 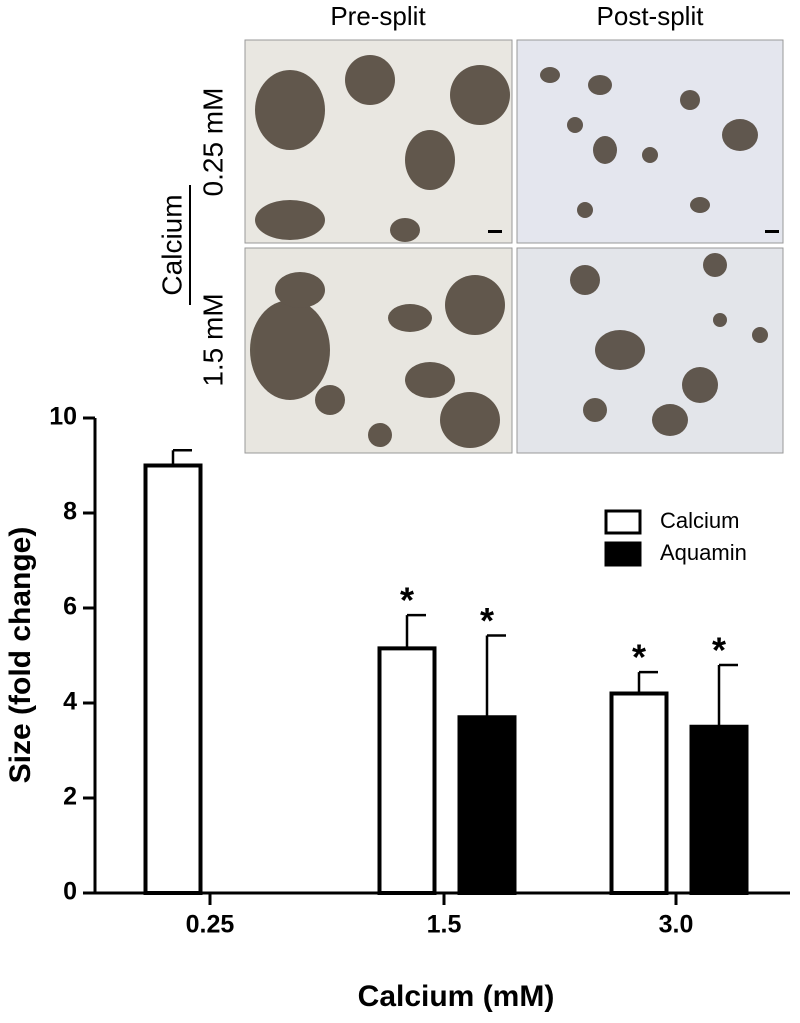 I want to click on column-title: Pre-split, so click(x=378, y=16).